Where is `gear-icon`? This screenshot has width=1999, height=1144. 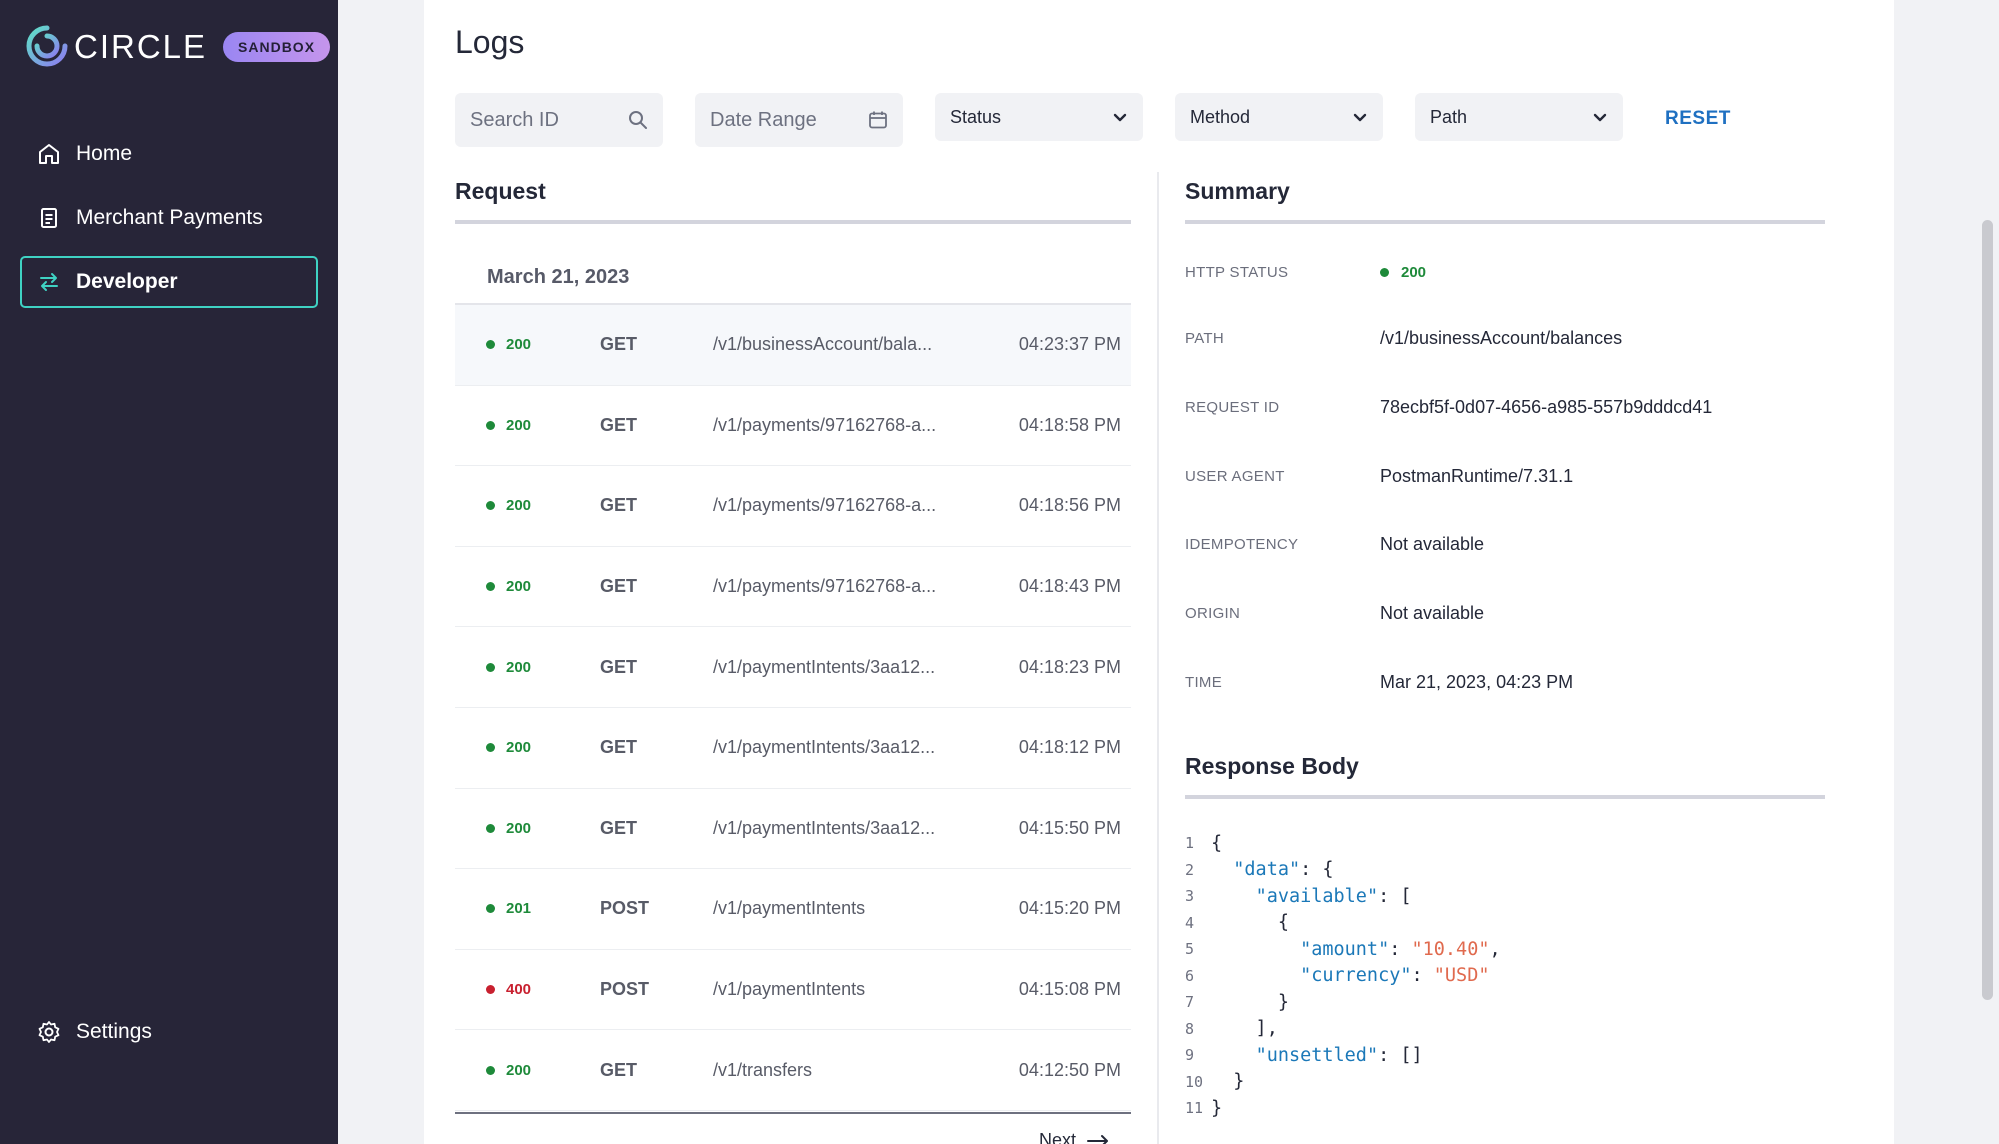
gear-icon is located at coordinates (49, 1032).